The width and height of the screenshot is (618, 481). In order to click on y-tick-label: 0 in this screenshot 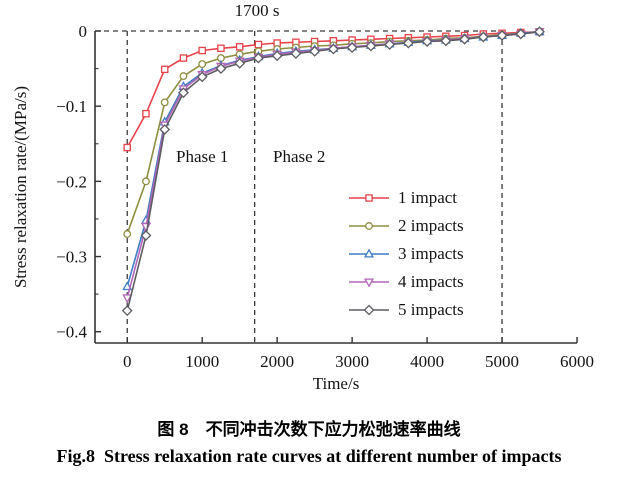, I will do `click(83, 31)`.